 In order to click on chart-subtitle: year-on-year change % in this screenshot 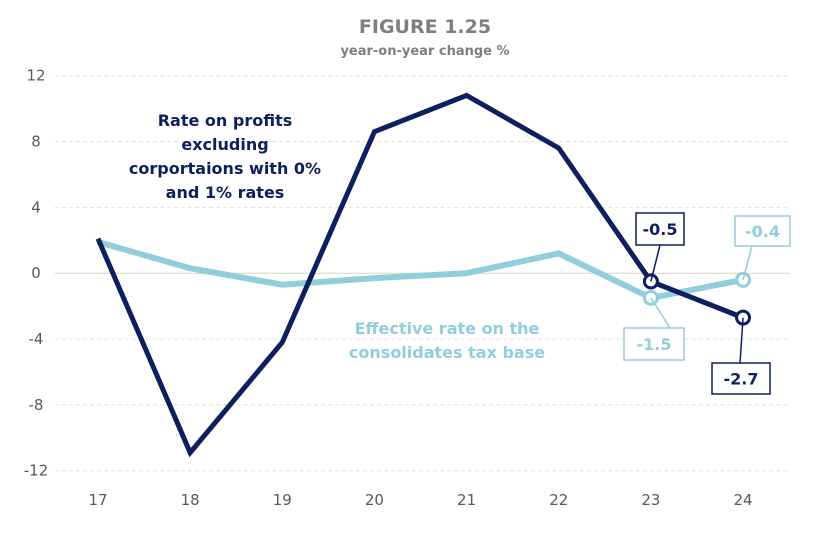, I will do `click(424, 51)`.